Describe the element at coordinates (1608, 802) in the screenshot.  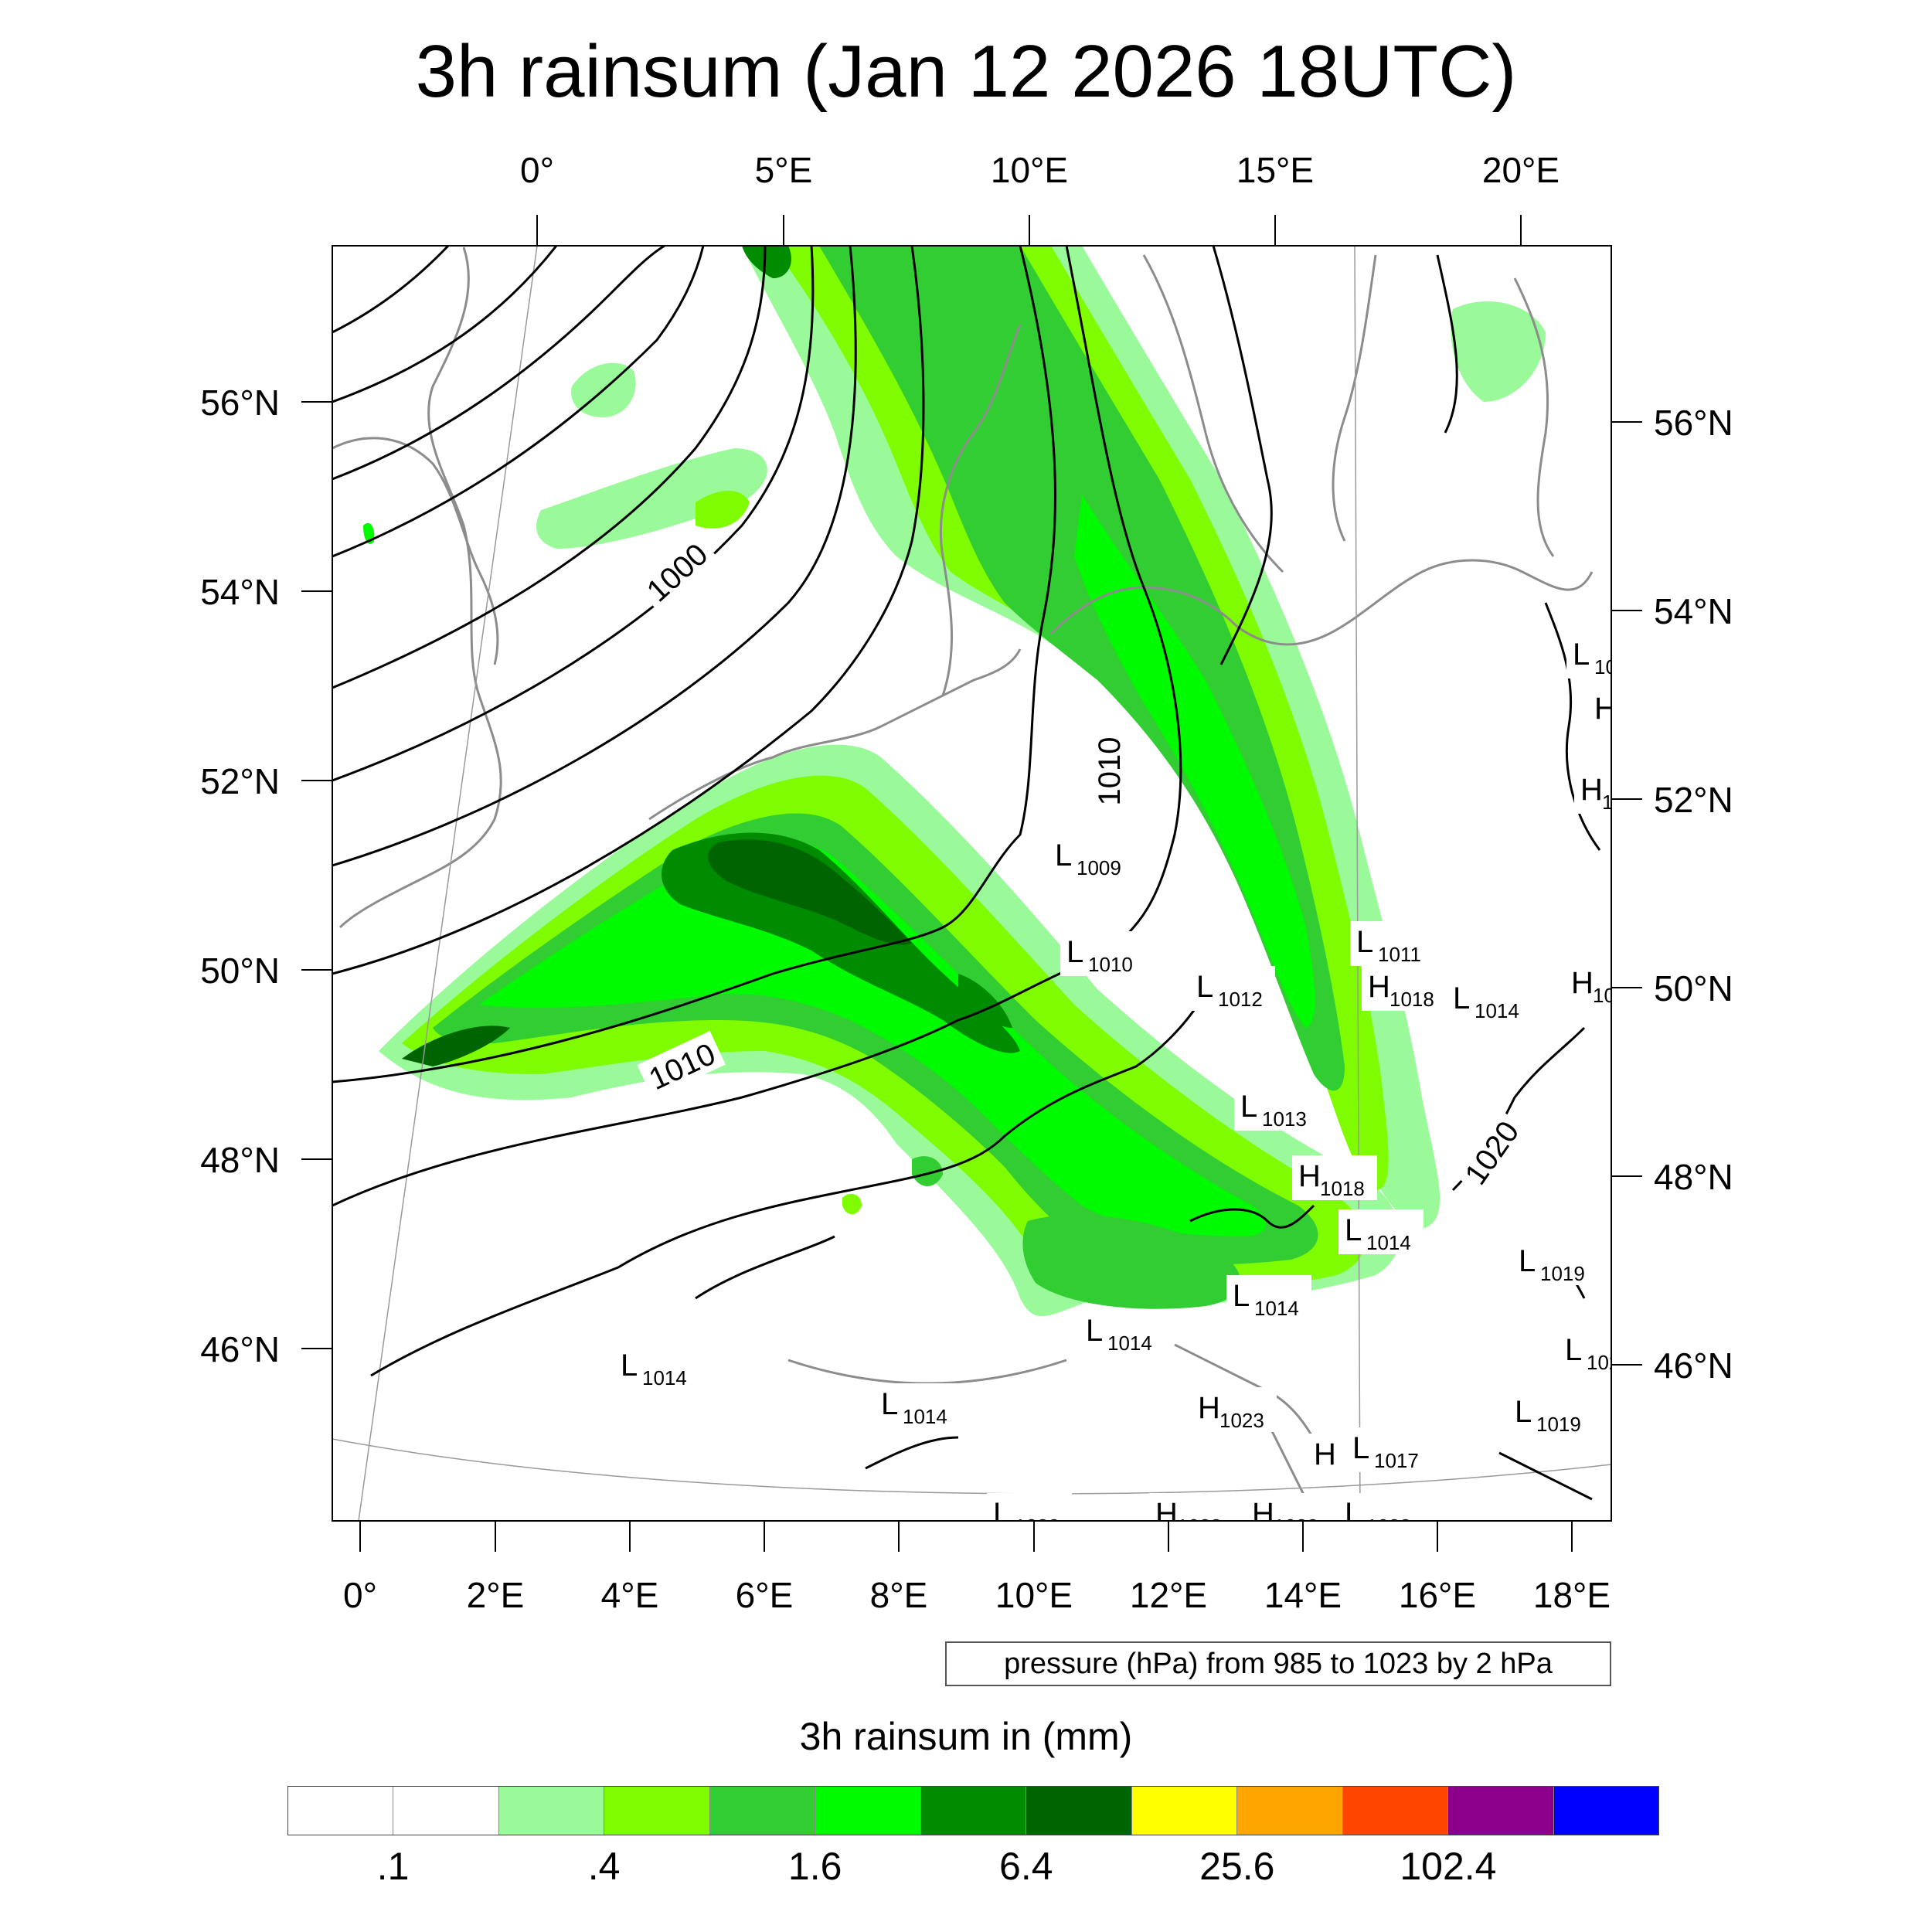
I see `pressure-value: 1` at that location.